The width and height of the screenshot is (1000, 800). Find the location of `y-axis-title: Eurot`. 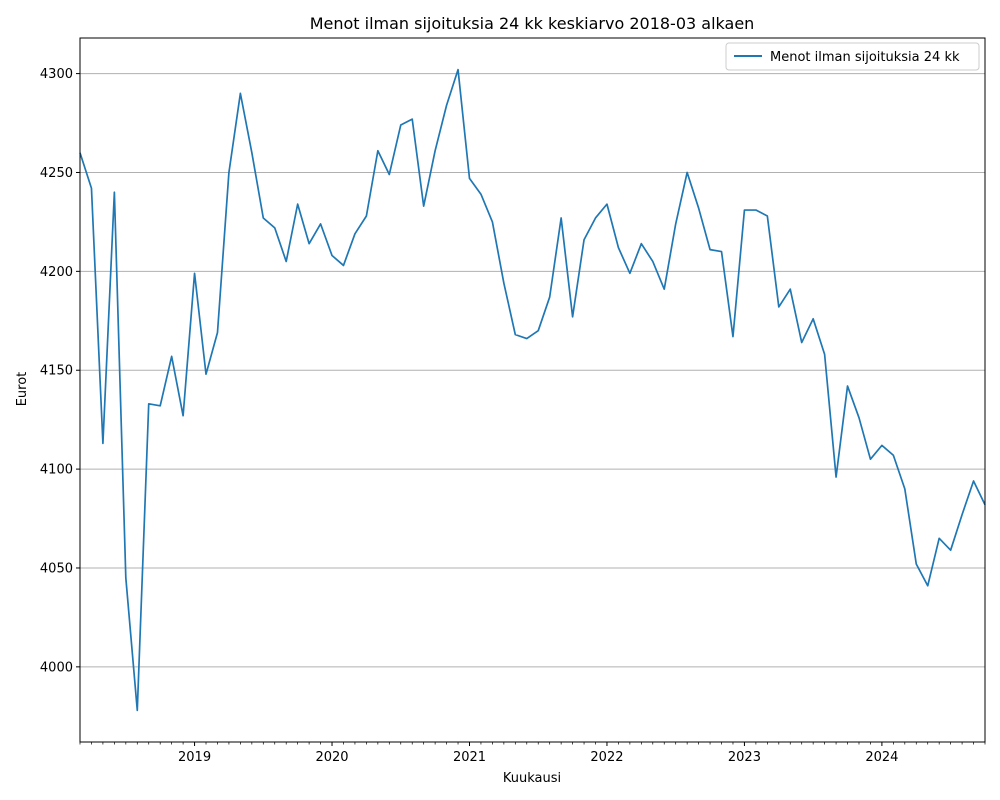

y-axis-title: Eurot is located at coordinates (22, 389).